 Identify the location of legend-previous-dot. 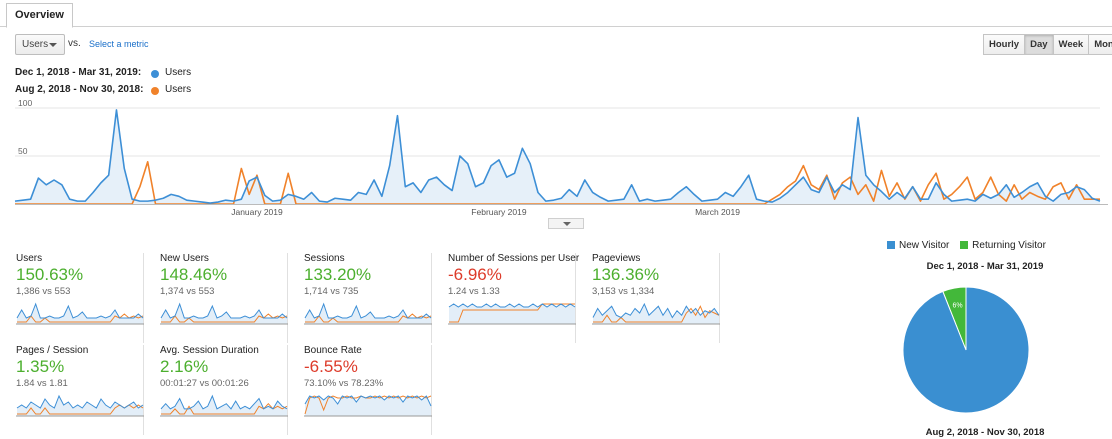
(155, 91).